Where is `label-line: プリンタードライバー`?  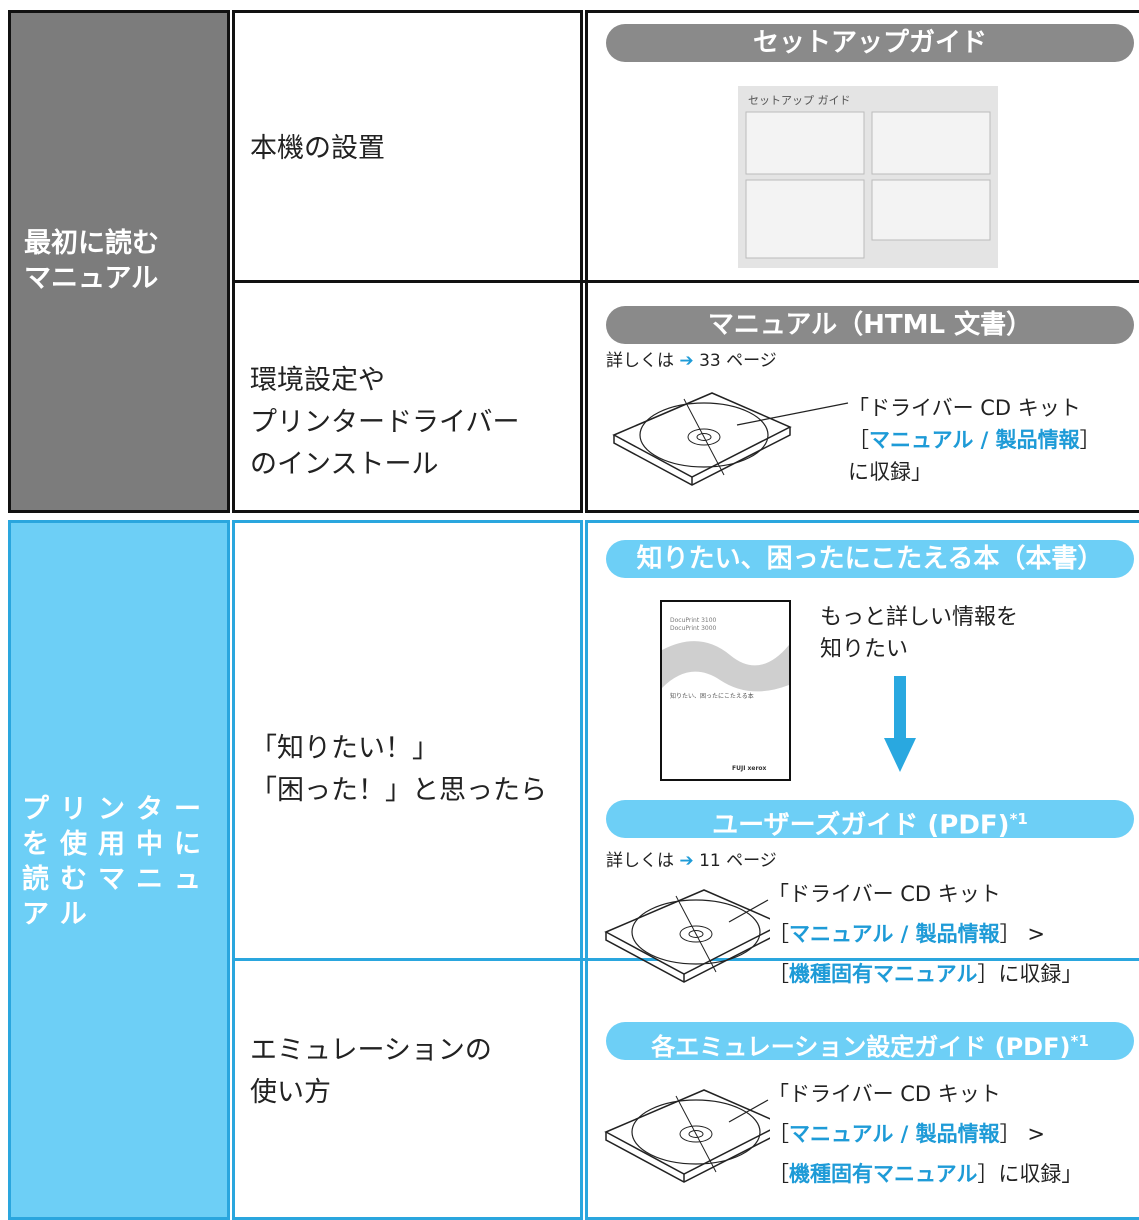
label-line: プリンタードライバー is located at coordinates (385, 422).